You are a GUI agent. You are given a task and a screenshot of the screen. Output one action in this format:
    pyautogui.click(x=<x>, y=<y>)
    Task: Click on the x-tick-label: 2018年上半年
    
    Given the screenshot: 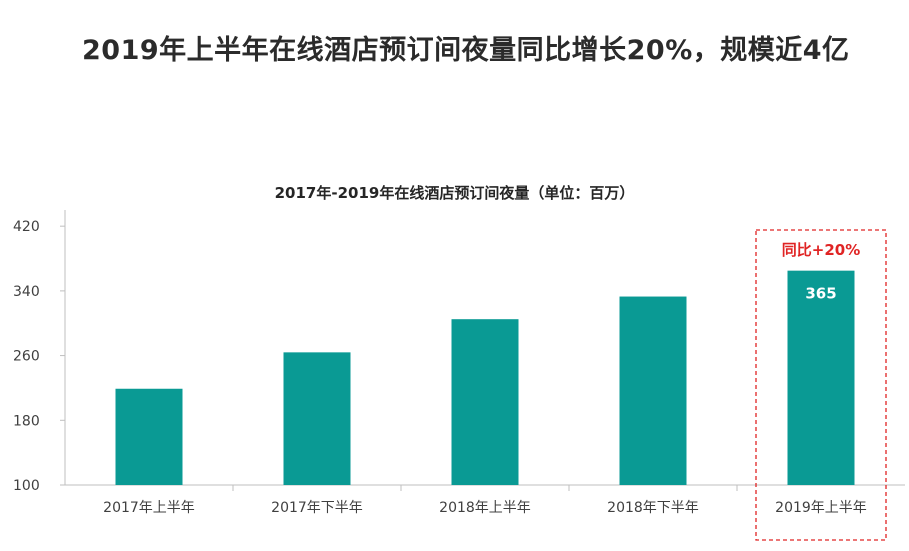 What is the action you would take?
    pyautogui.click(x=485, y=508)
    